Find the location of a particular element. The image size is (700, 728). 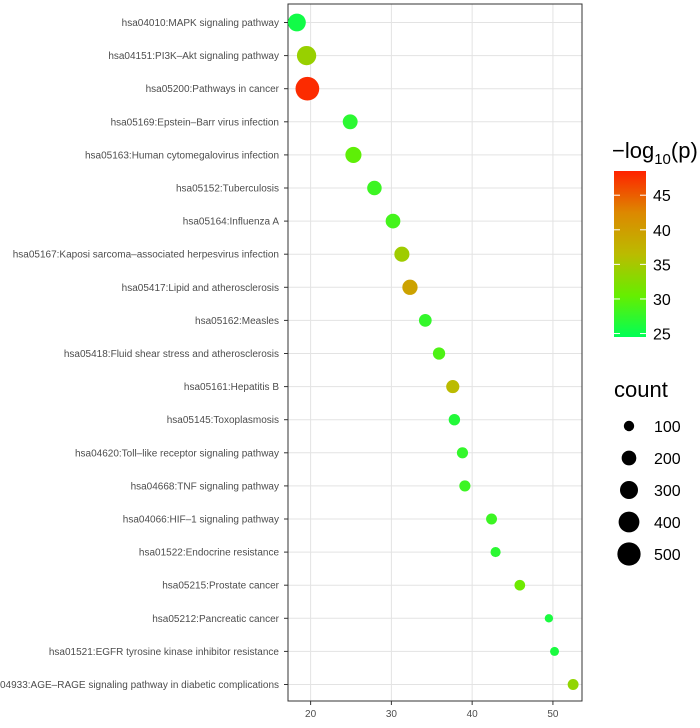

color-legend-ticks: 25 30 35 40 45 is located at coordinates (642, 266).